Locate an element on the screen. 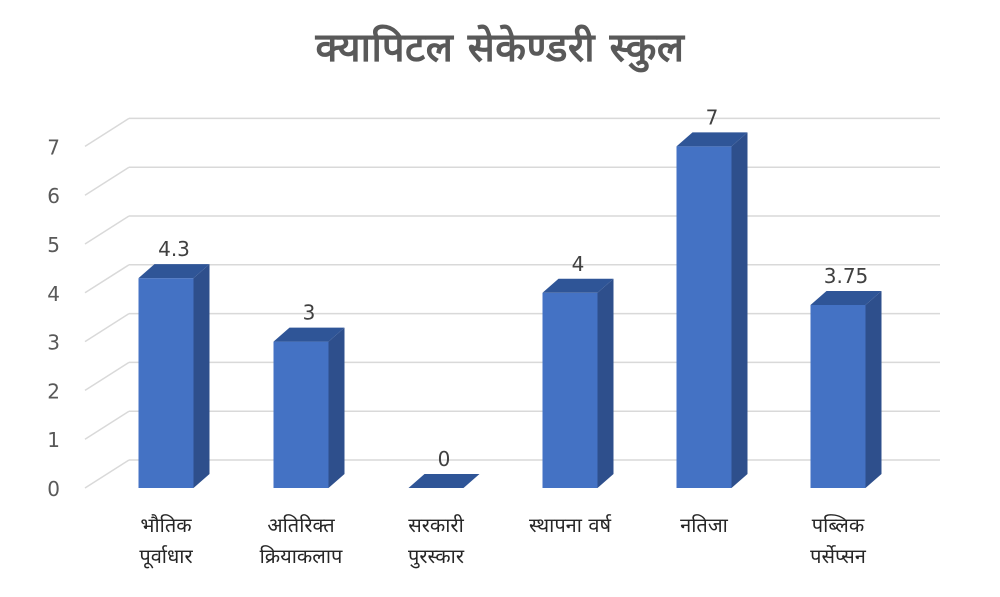 The width and height of the screenshot is (1000, 597). y-tick-label: 3 is located at coordinates (53, 343).